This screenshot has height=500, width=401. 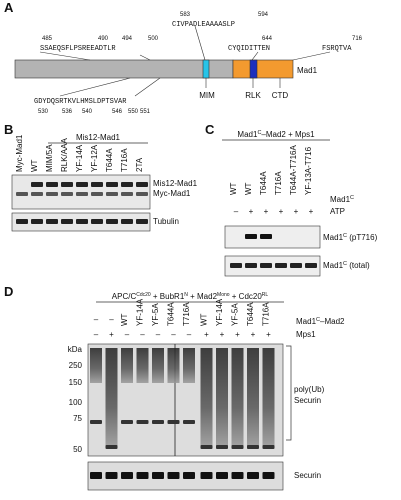 I want to click on residue-number: 594, so click(x=263, y=15).